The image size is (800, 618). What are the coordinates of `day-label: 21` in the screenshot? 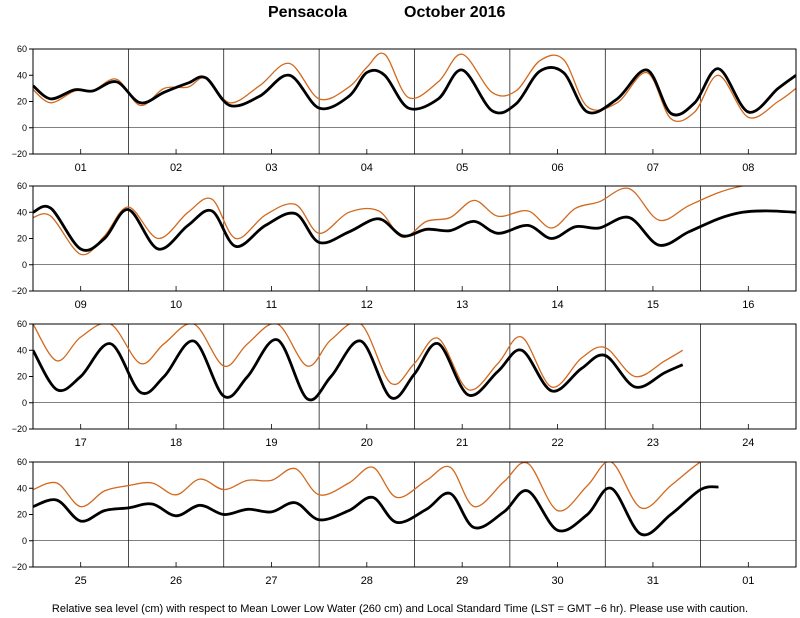 It's located at (462, 443).